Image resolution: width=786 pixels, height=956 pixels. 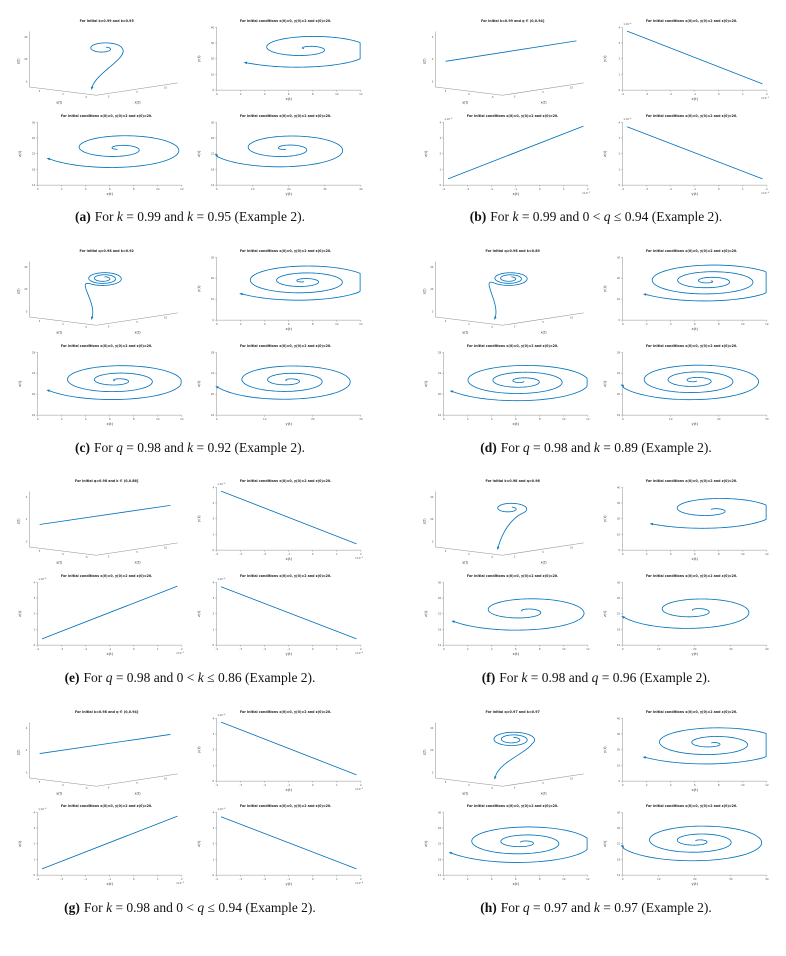 What do you see at coordinates (561, 447) in the screenshot?
I see `caption-segment: = 0.98 and` at bounding box center [561, 447].